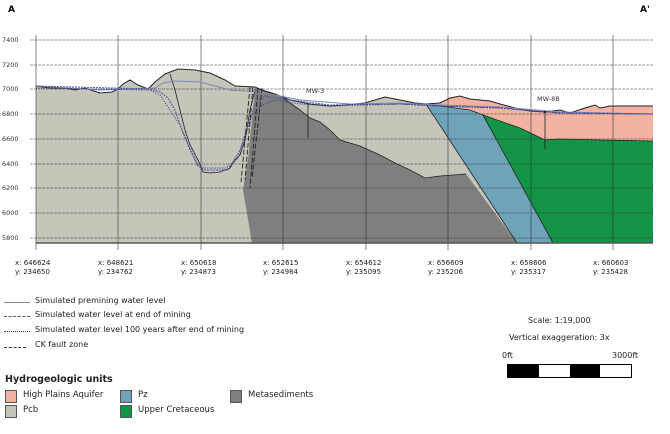 The height and width of the screenshot is (434, 670). Describe the element at coordinates (11, 411) in the screenshot. I see `swatch-pcb` at that location.